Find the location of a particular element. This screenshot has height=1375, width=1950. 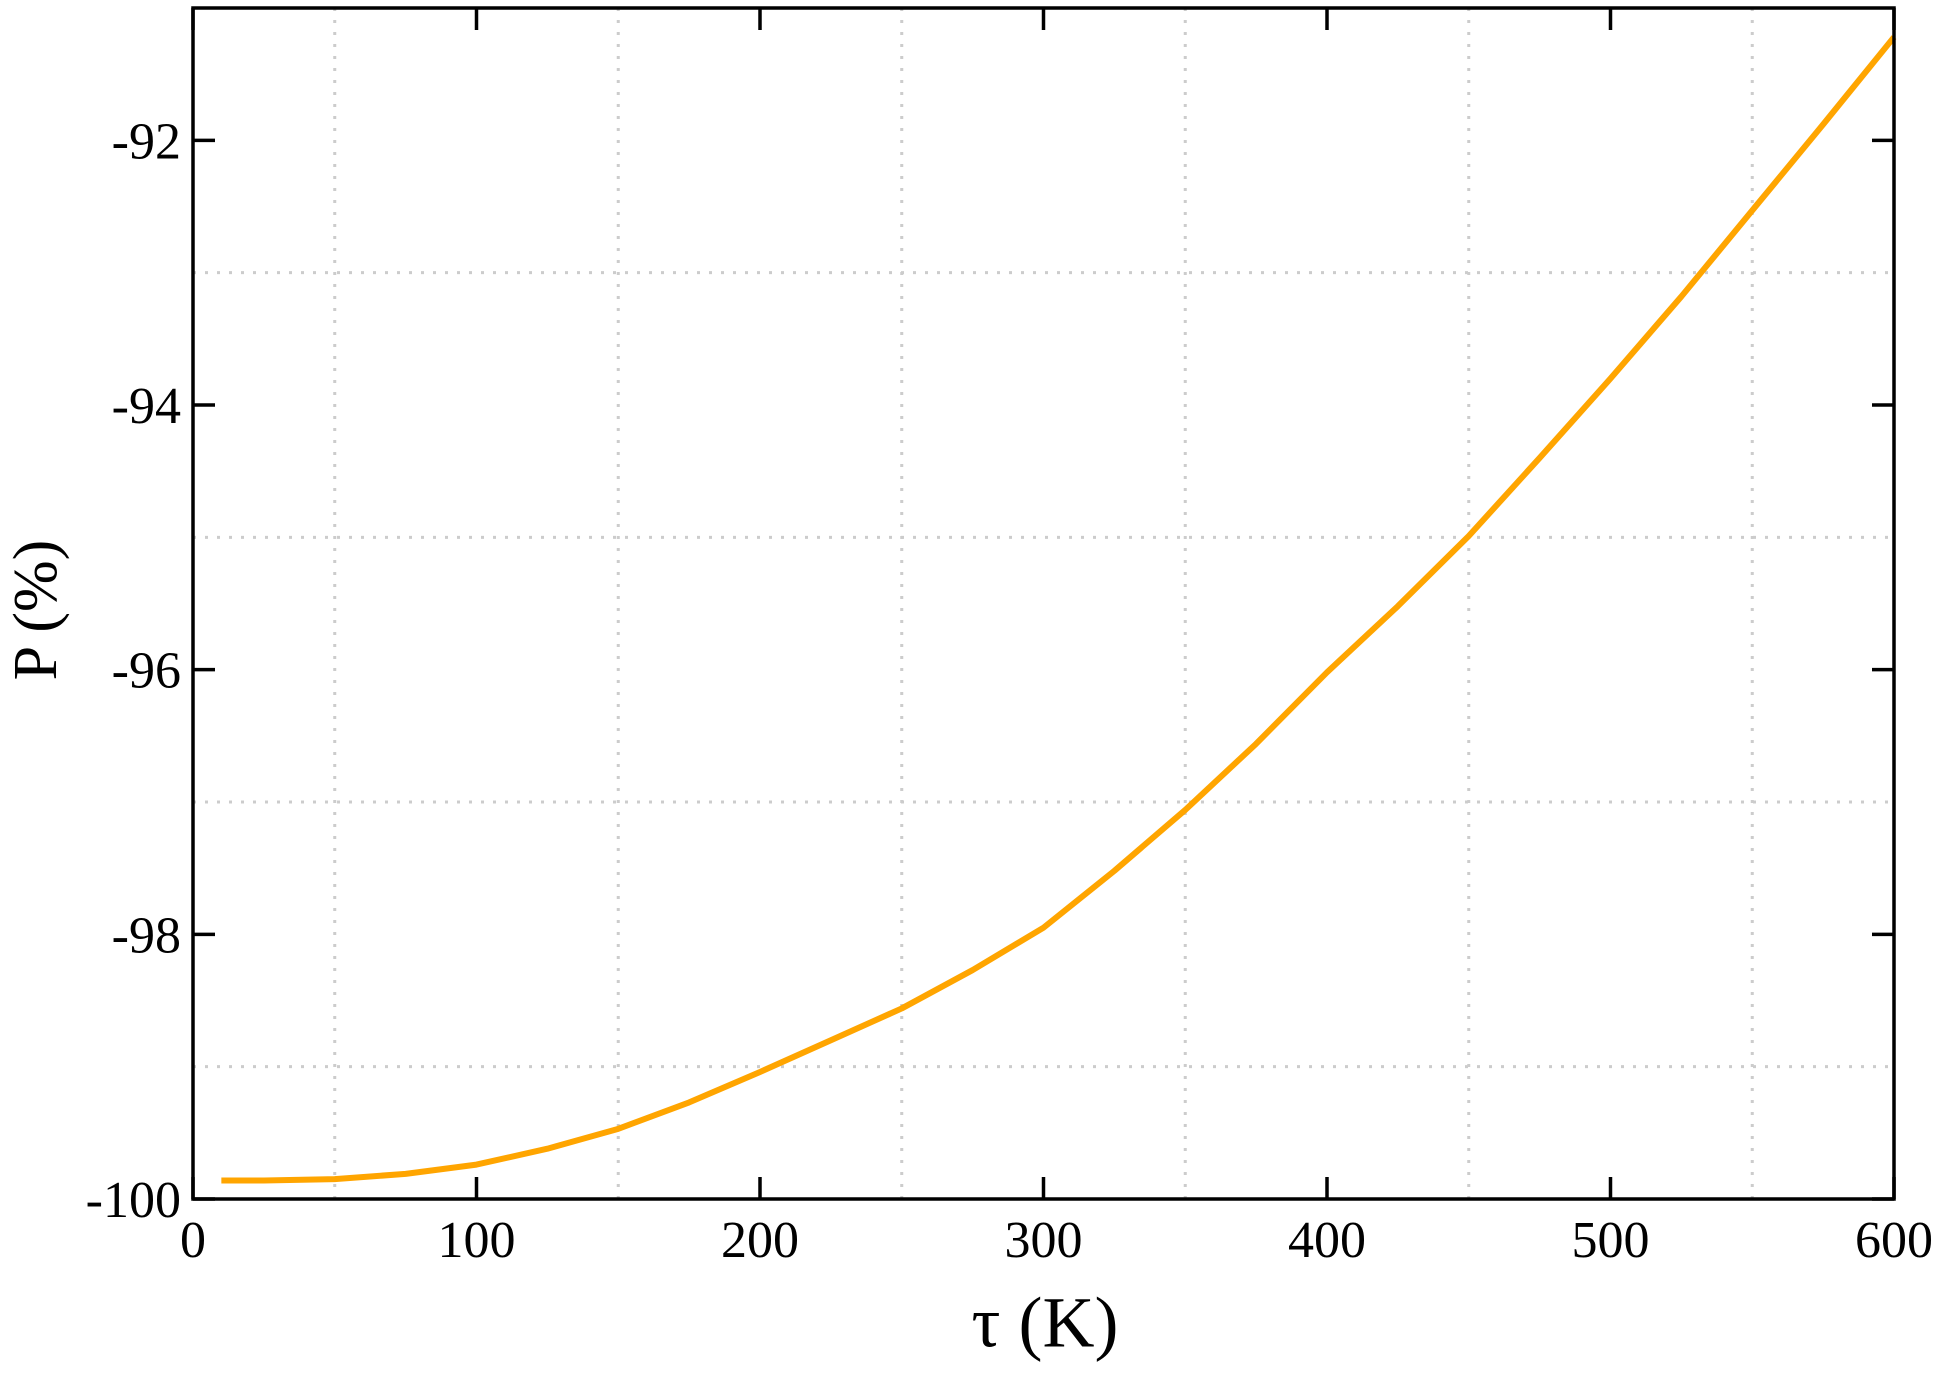

x-axis-label: τ (K) is located at coordinates (1045, 1323).